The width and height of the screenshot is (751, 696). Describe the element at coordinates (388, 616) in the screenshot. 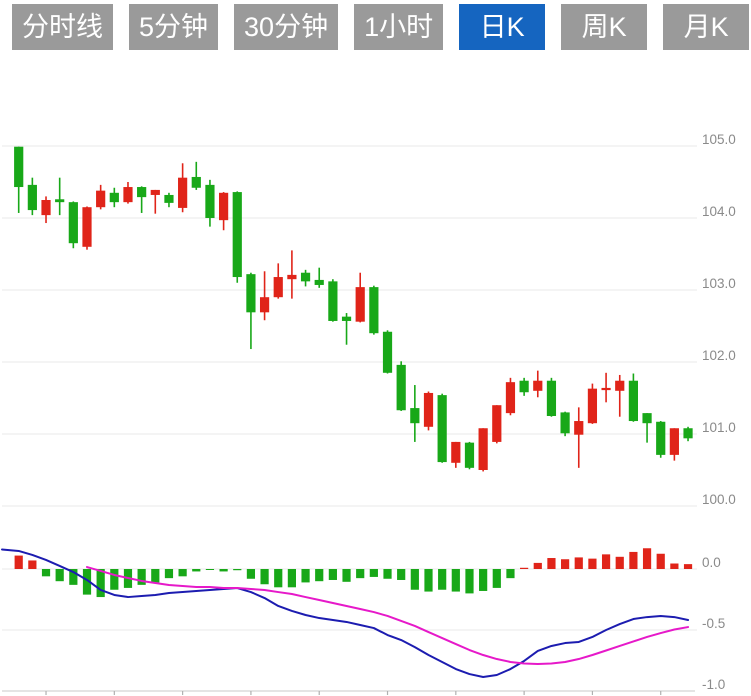

I see `dea-line` at that location.